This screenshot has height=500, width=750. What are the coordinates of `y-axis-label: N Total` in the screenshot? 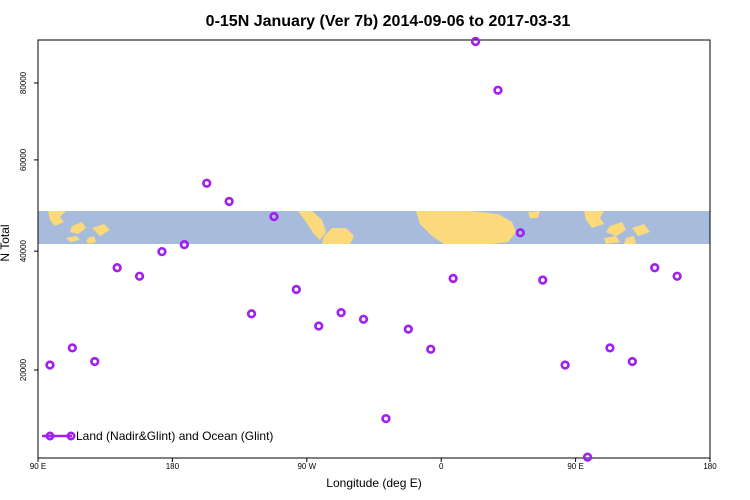 It's located at (6, 242).